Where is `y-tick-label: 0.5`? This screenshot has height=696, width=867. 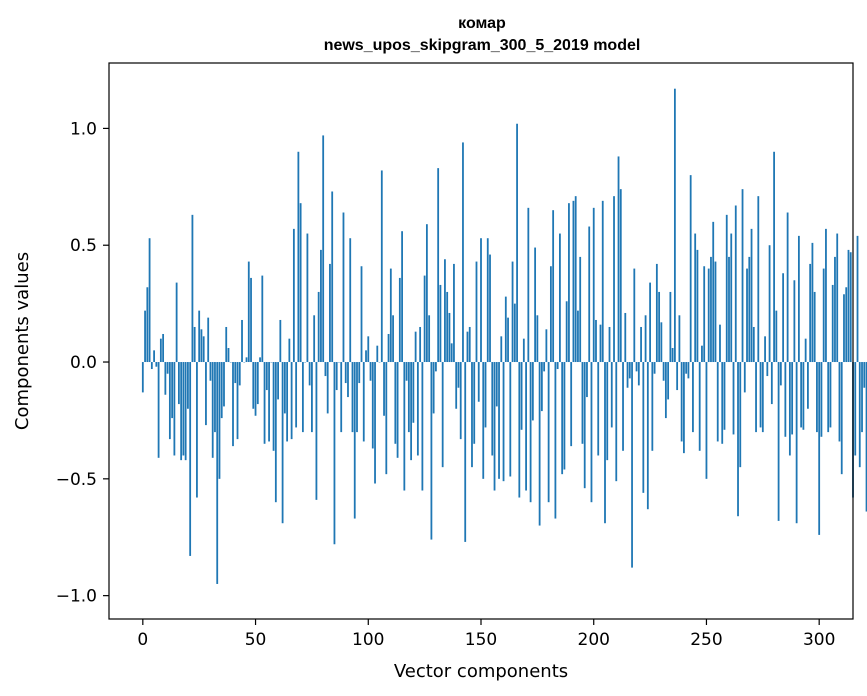 y-tick-label: 0.5 is located at coordinates (83, 246).